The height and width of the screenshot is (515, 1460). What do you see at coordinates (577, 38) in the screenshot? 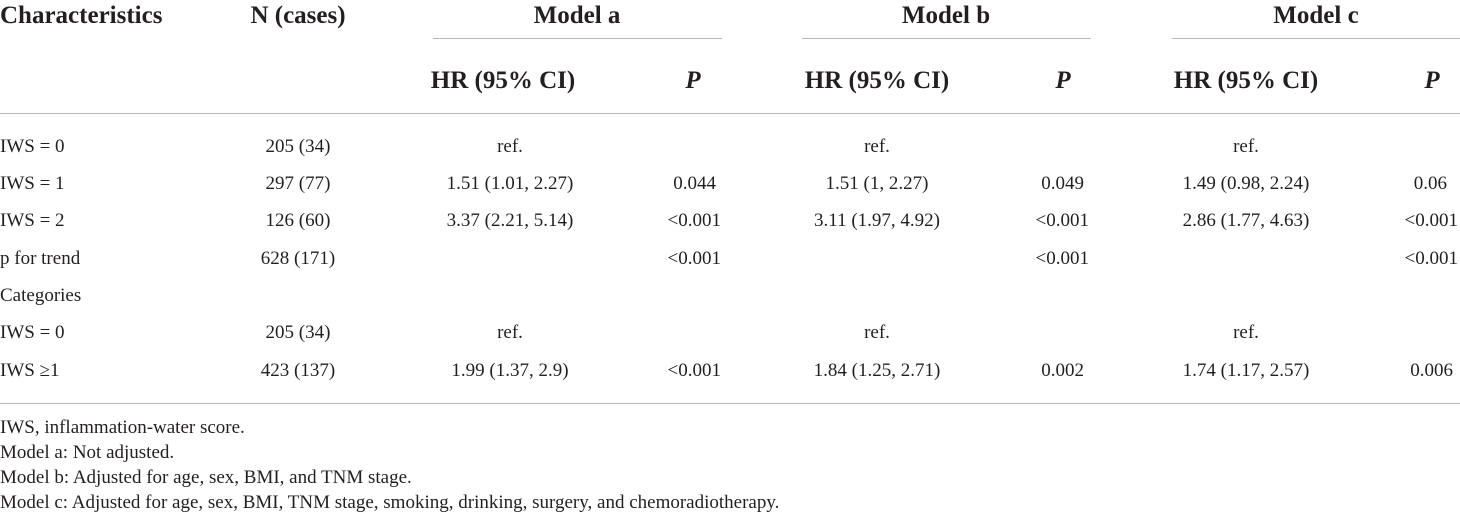
I see `model-a-spanner-rule` at bounding box center [577, 38].